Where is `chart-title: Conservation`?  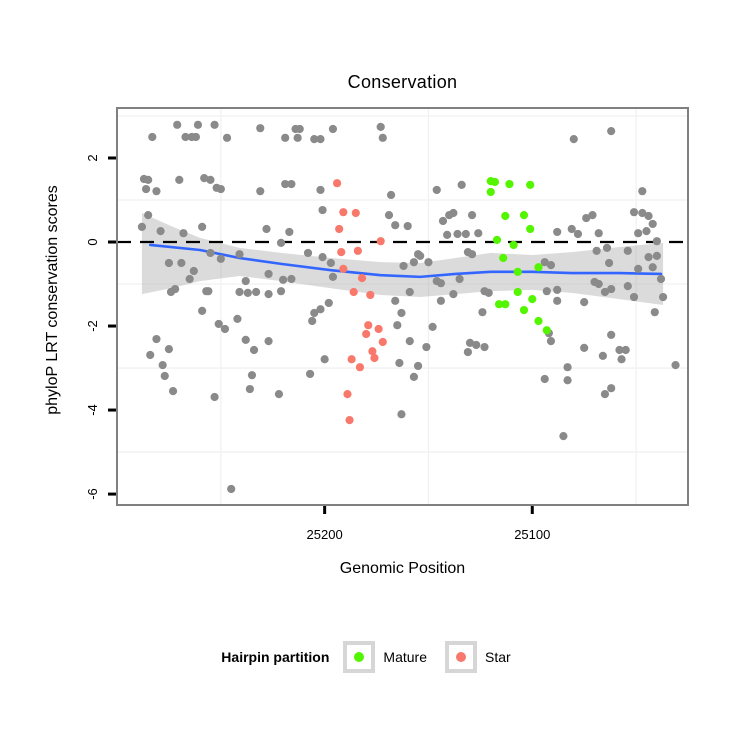 chart-title: Conservation is located at coordinates (402, 82).